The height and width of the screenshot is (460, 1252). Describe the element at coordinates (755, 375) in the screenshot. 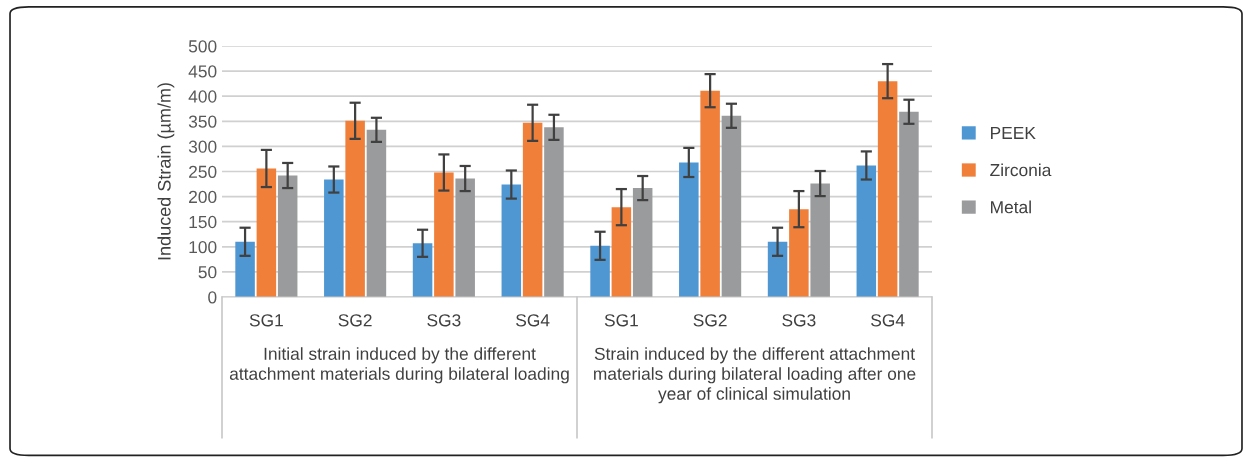

I see `text: Strain induced by the different attachment materials during bilateral loading after one year of clinical simulation` at that location.